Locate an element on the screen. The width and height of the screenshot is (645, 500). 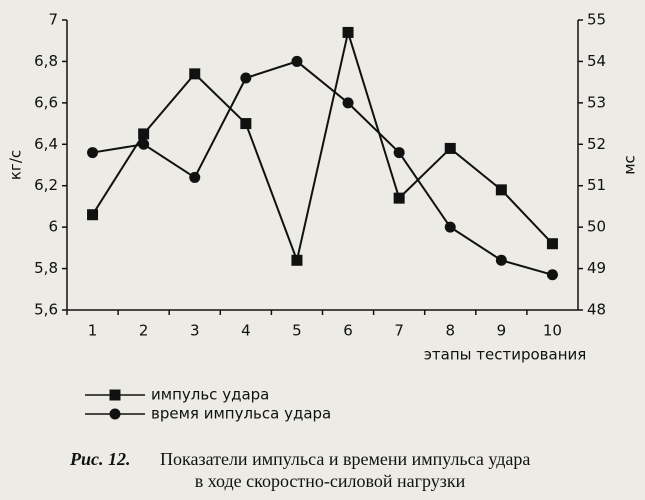
y-tick-label: 7 is located at coordinates (53, 20).